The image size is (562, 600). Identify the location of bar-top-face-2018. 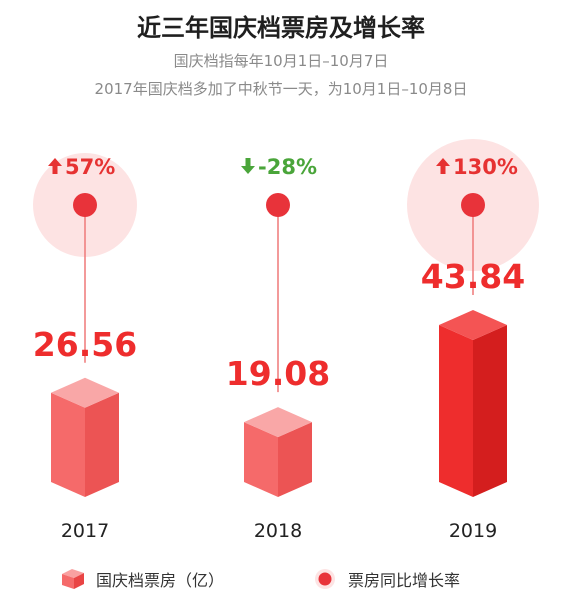
(278, 422).